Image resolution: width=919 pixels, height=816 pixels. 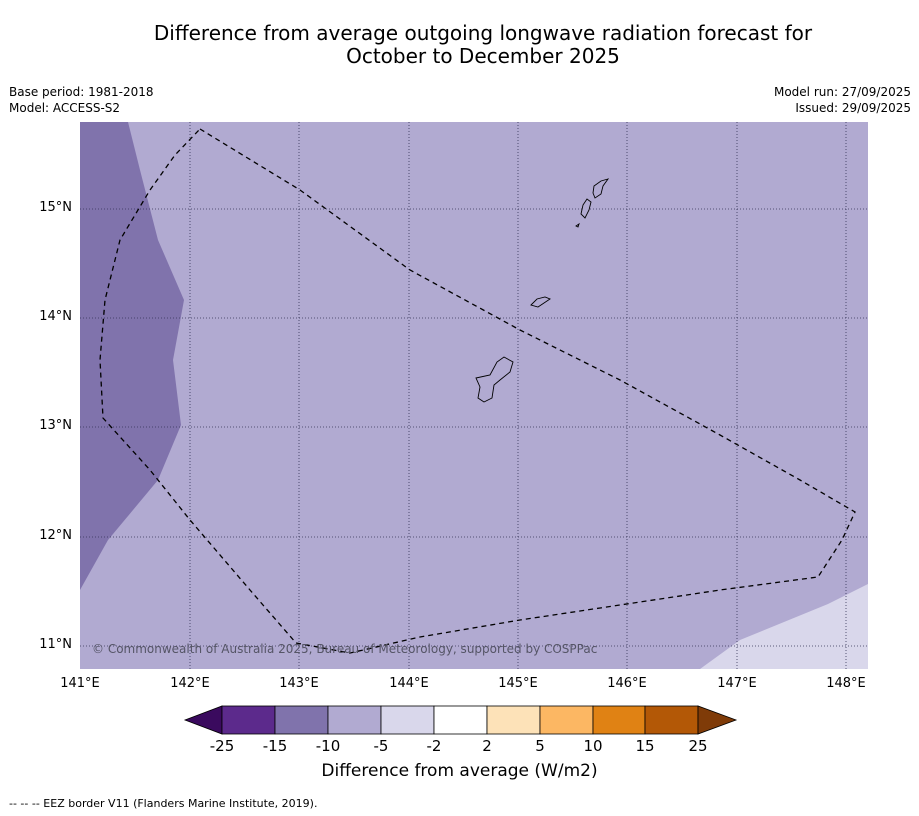 I want to click on lat-label: 13°N, so click(x=55, y=425).